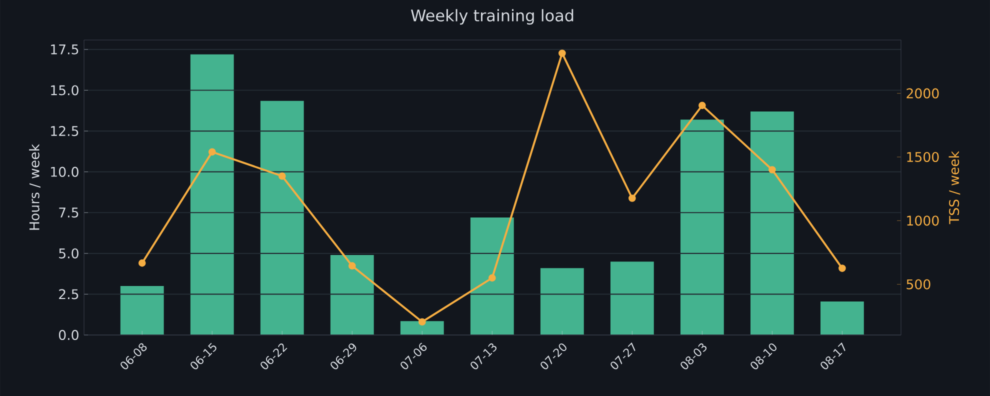  What do you see at coordinates (923, 157) in the screenshot?
I see `y2-tick-label: 1500` at bounding box center [923, 157].